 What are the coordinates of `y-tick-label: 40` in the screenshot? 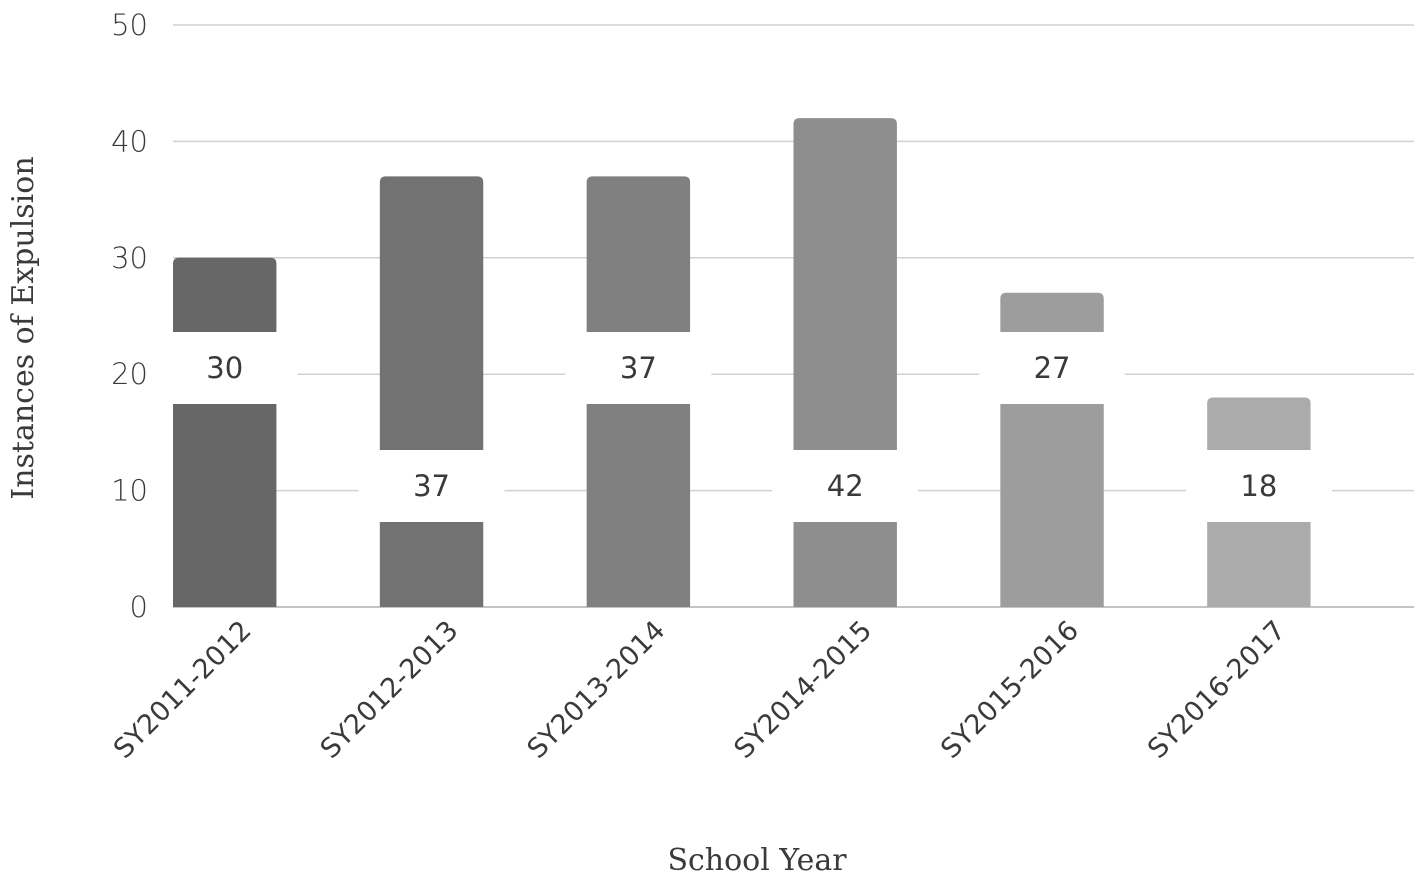 It's located at (129, 141).